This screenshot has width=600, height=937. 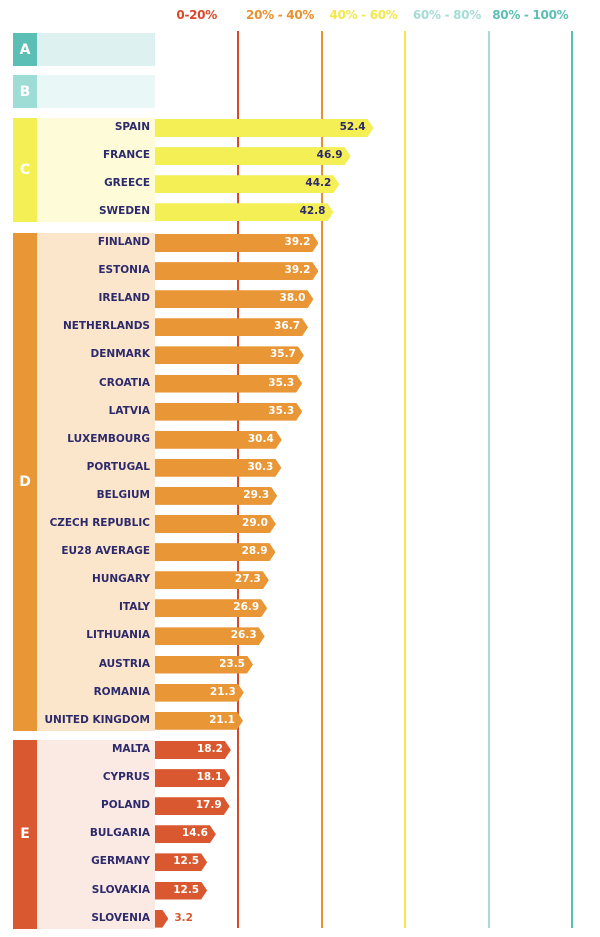 I want to click on value-label: 42.8, so click(x=312, y=211).